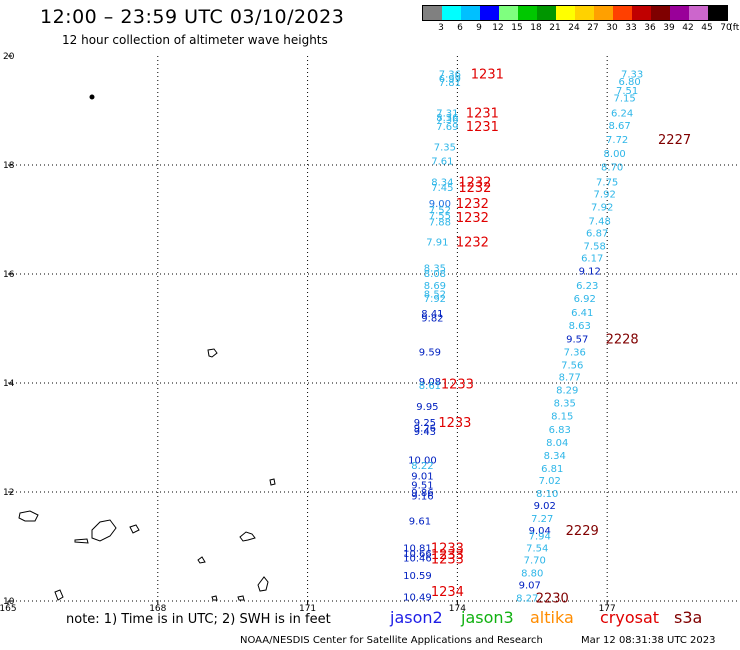 The image size is (740, 650). What do you see at coordinates (726, 28) in the screenshot?
I see `legend-label: 70` at bounding box center [726, 28].